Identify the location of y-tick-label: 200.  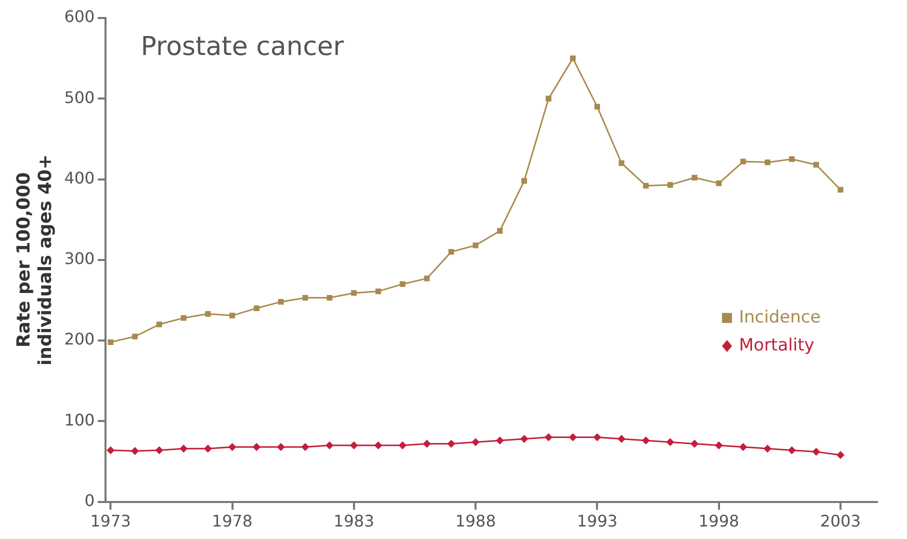
(79, 339).